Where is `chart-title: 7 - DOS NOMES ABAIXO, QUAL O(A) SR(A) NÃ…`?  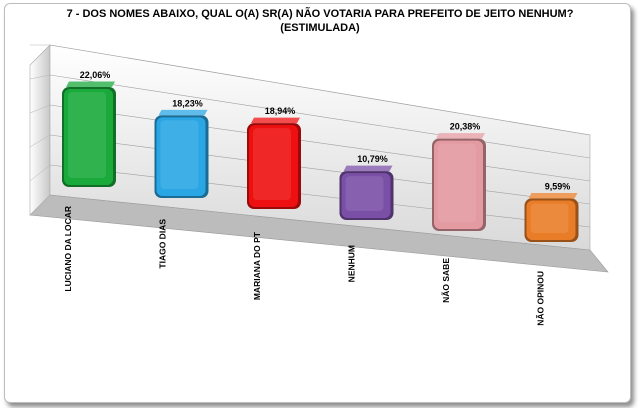 chart-title: 7 - DOS NOMES ABAIXO, QUAL O(A) SR(A) NÃ… is located at coordinates (320, 21).